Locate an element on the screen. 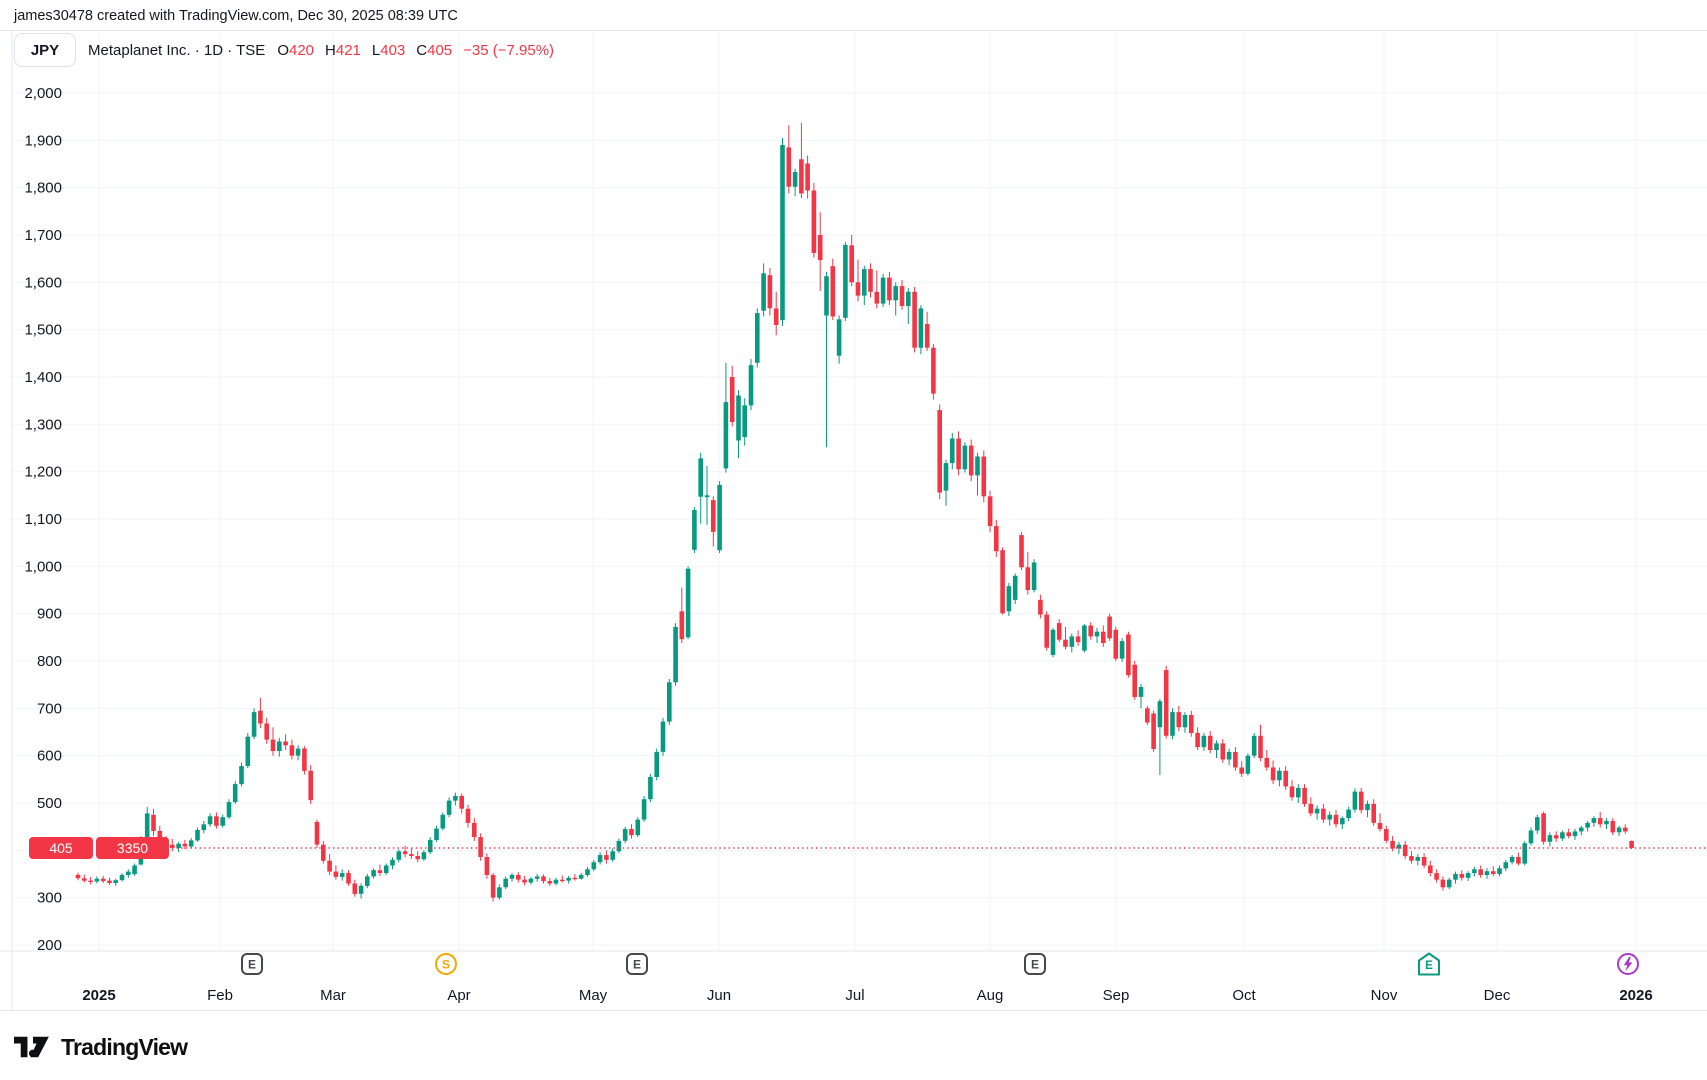  flash-event-dec-icon is located at coordinates (1628, 964).